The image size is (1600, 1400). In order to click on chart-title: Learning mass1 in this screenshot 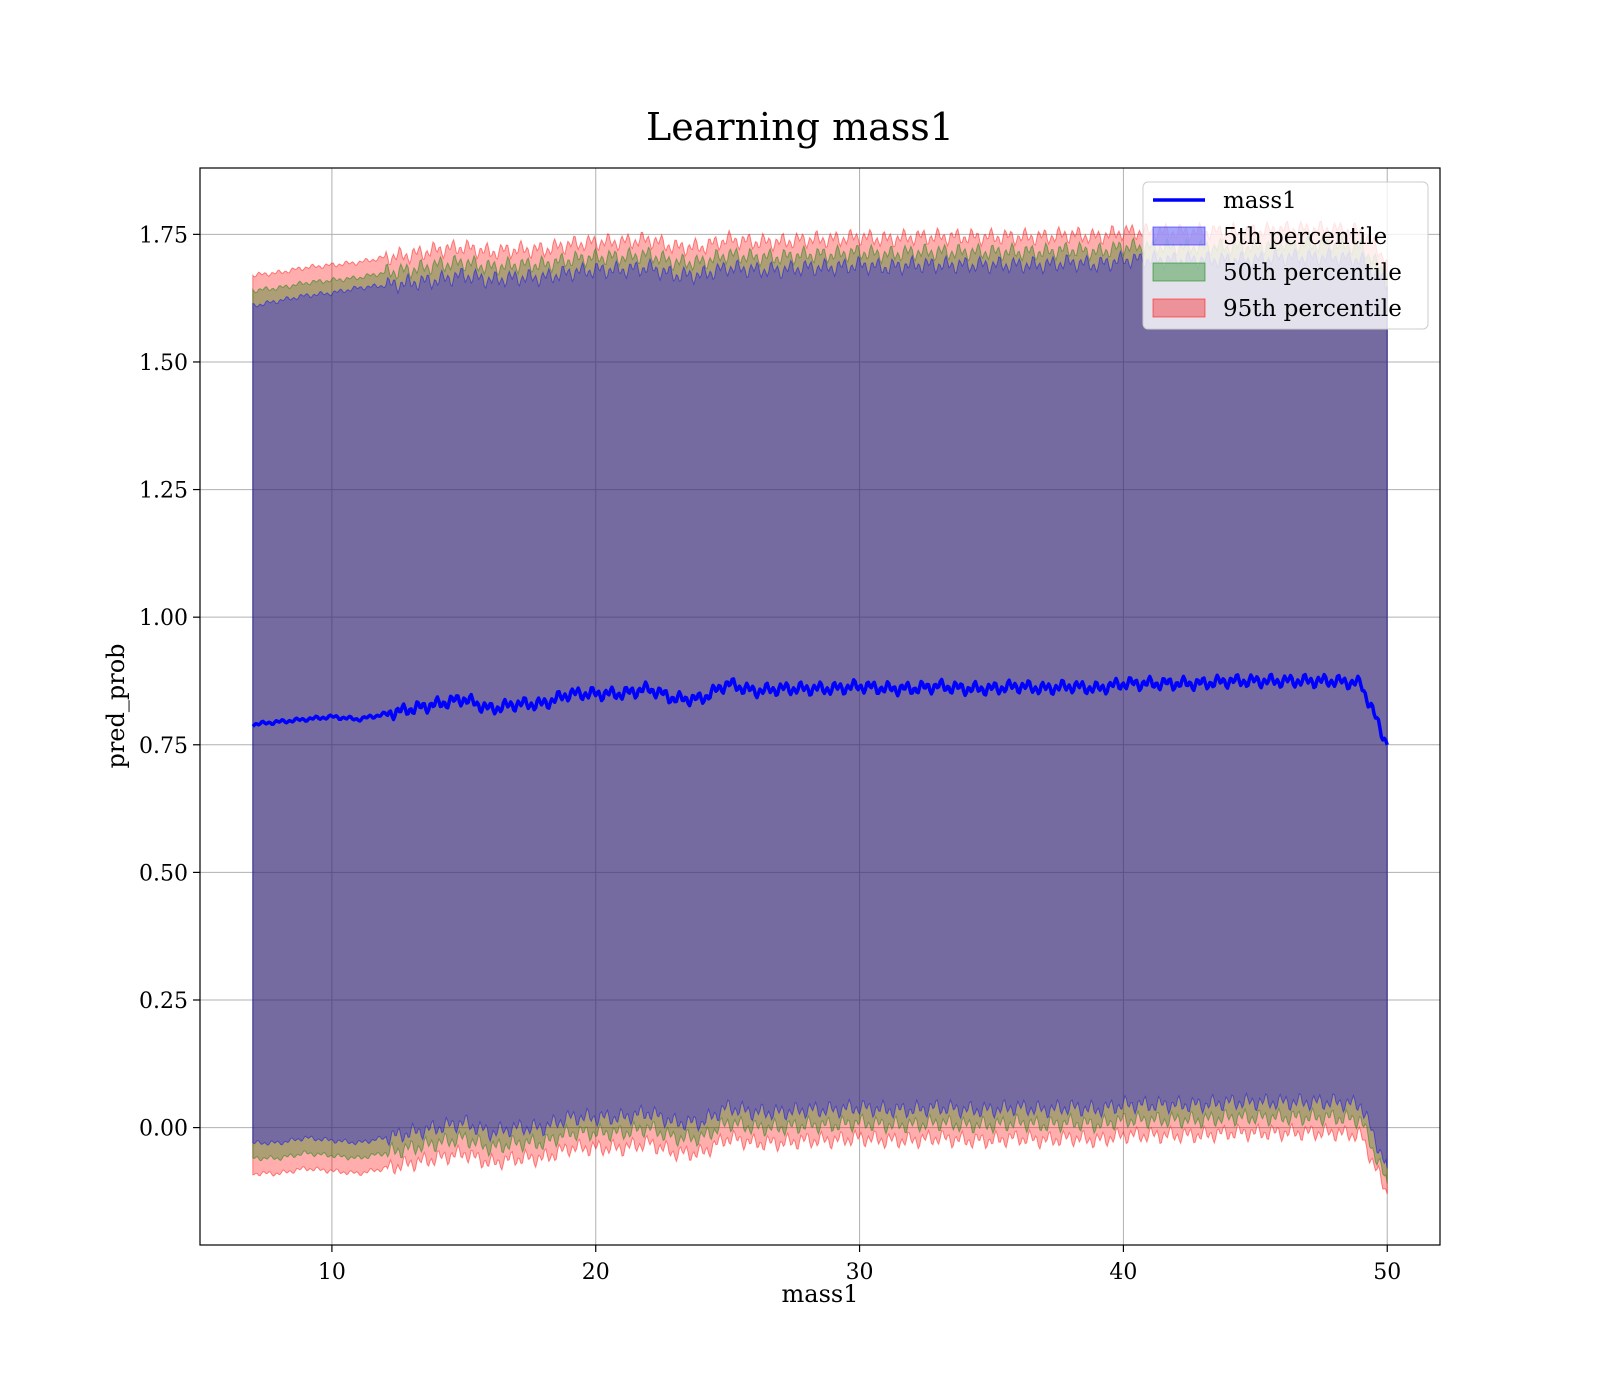, I will do `click(800, 127)`.